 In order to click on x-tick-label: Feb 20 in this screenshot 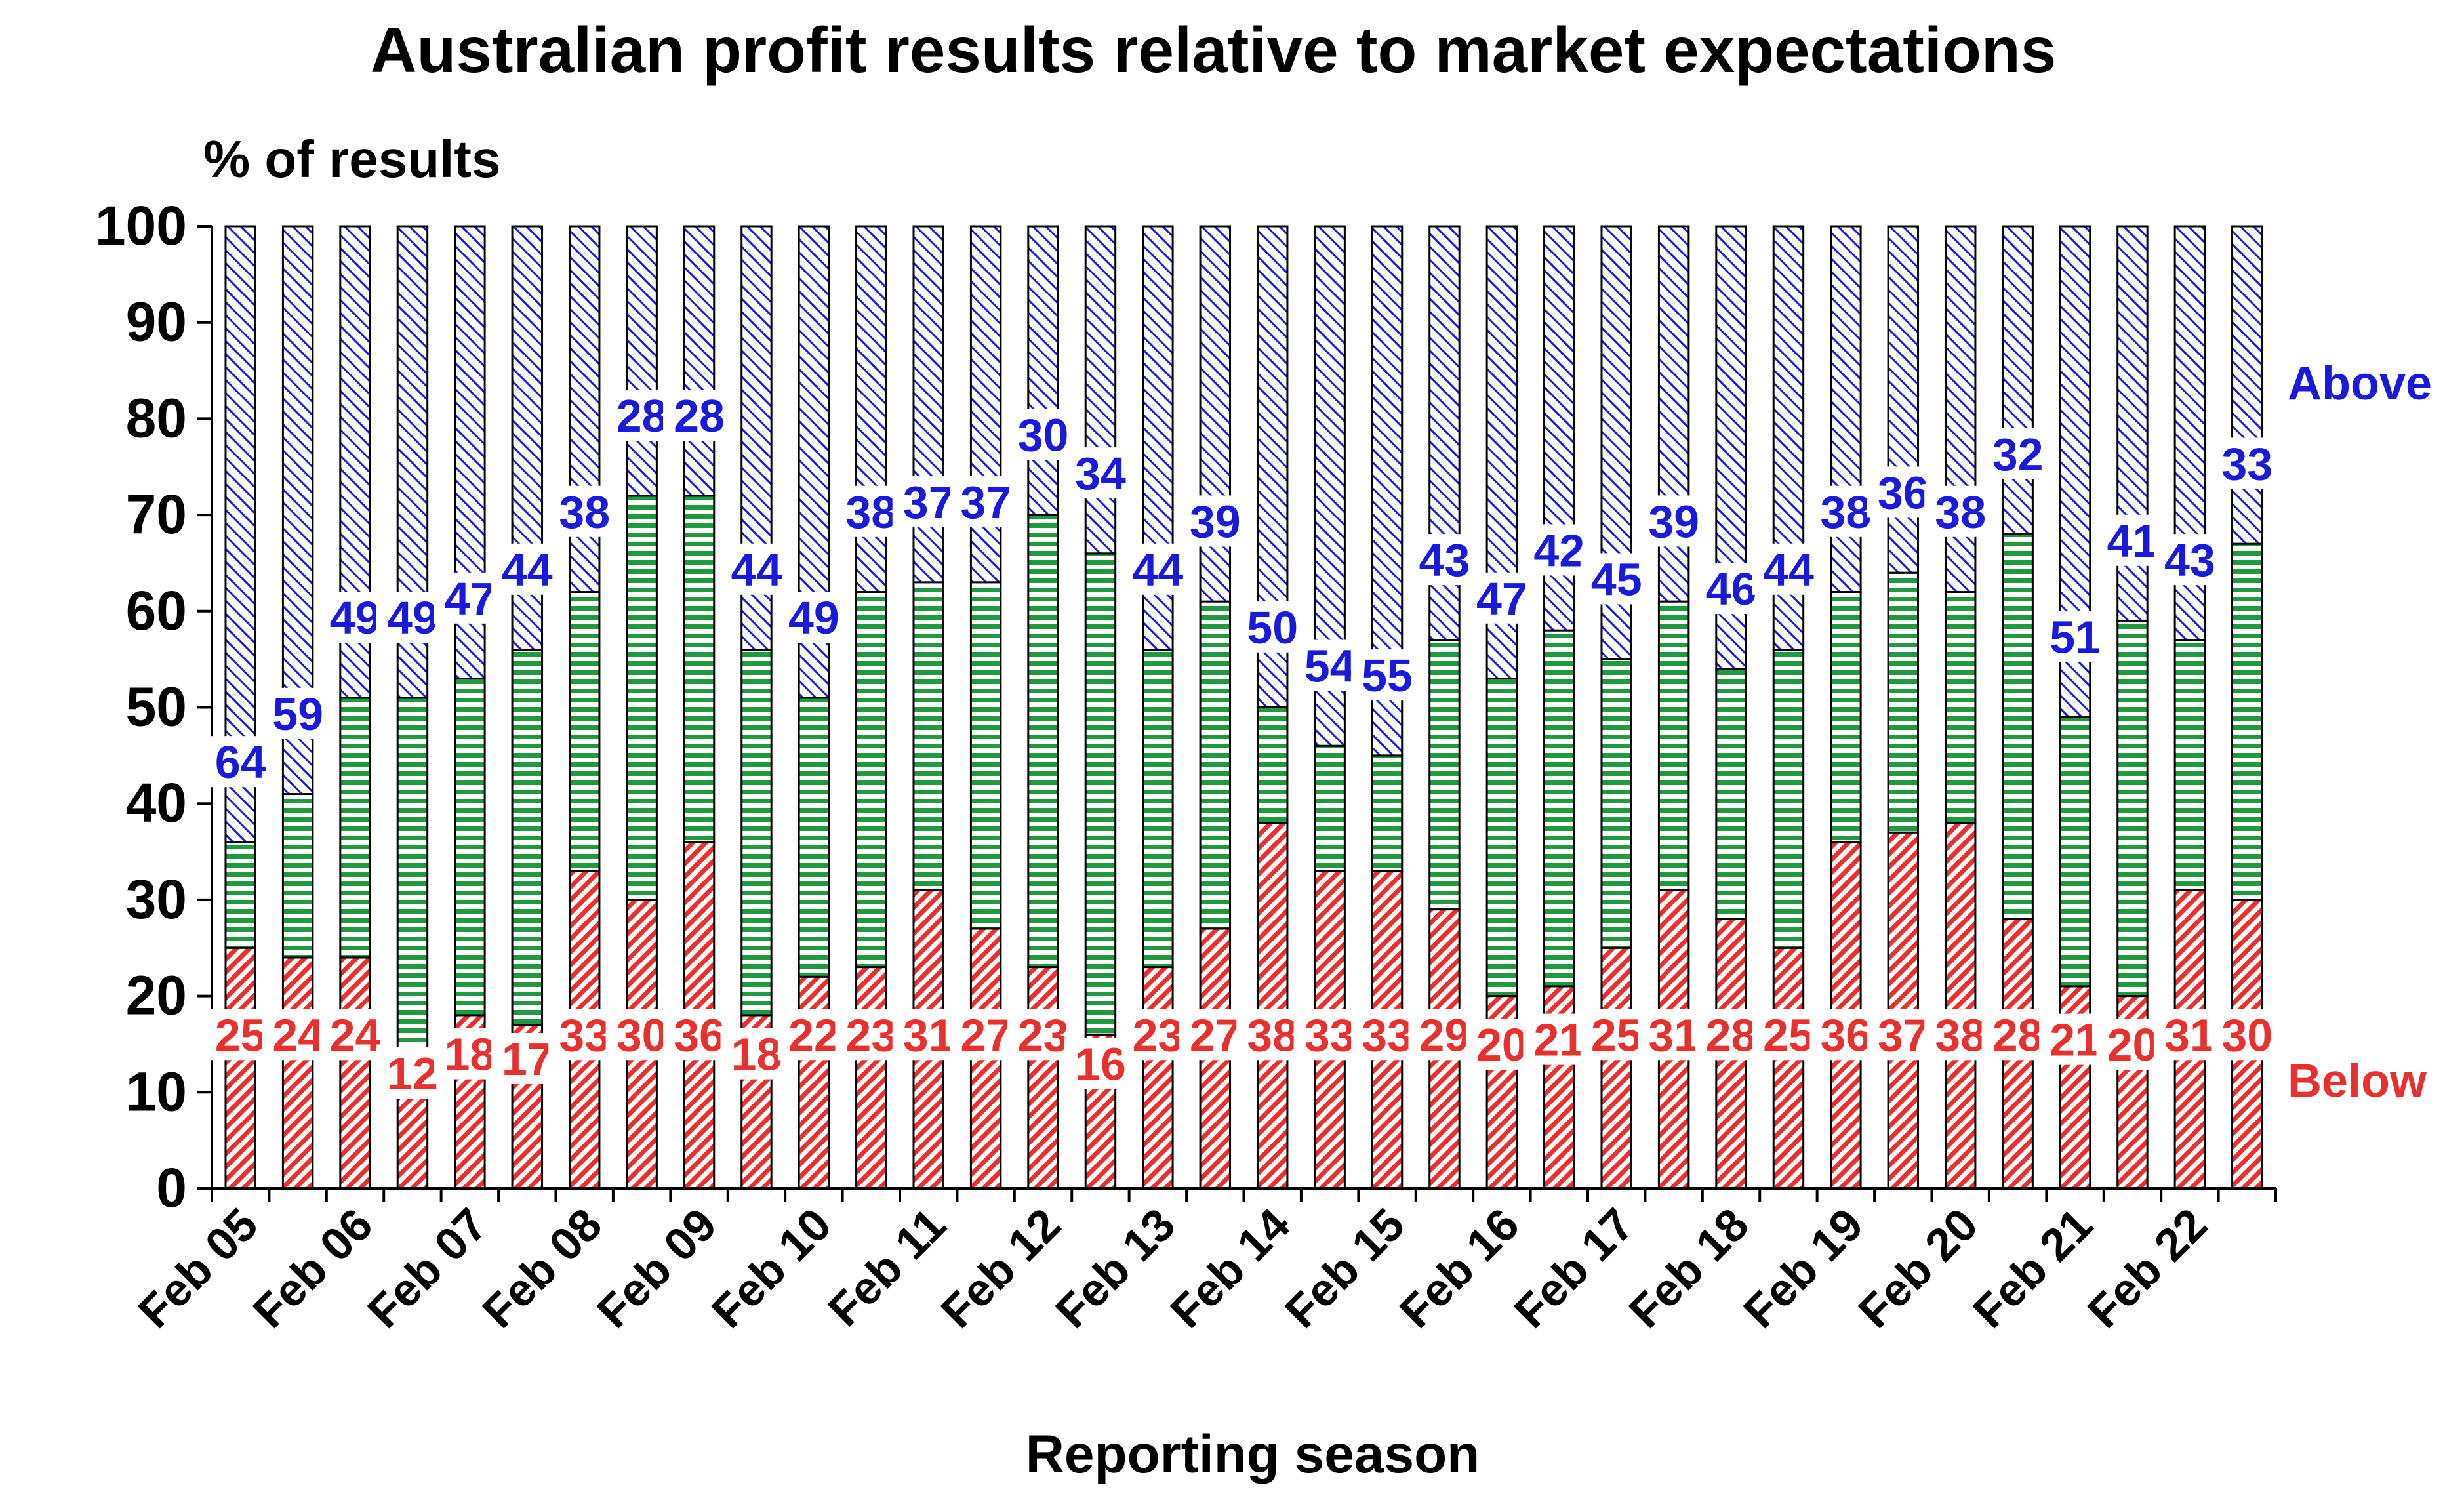, I will do `click(1917, 1267)`.